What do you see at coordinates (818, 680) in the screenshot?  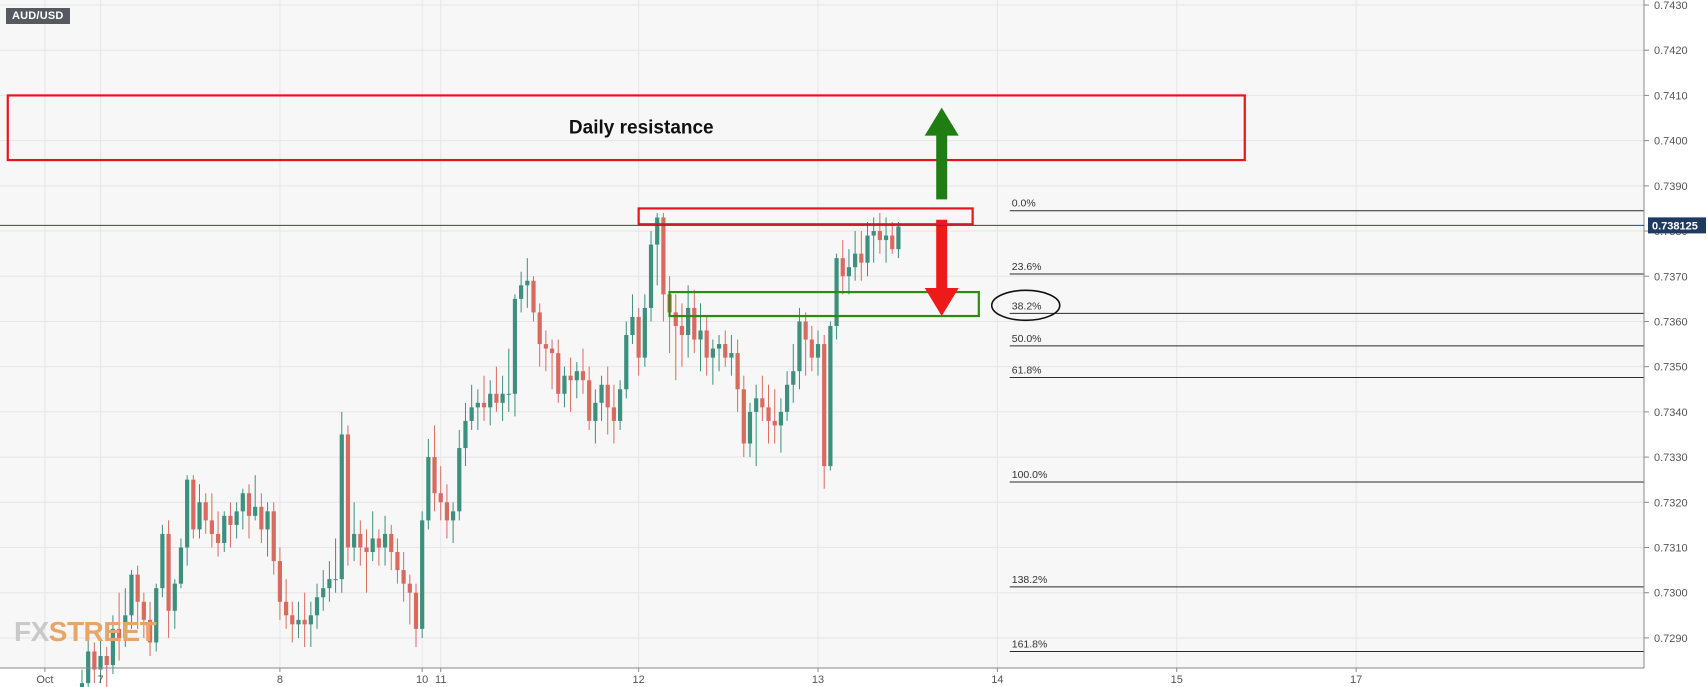 I see `x-tick-label: 13` at bounding box center [818, 680].